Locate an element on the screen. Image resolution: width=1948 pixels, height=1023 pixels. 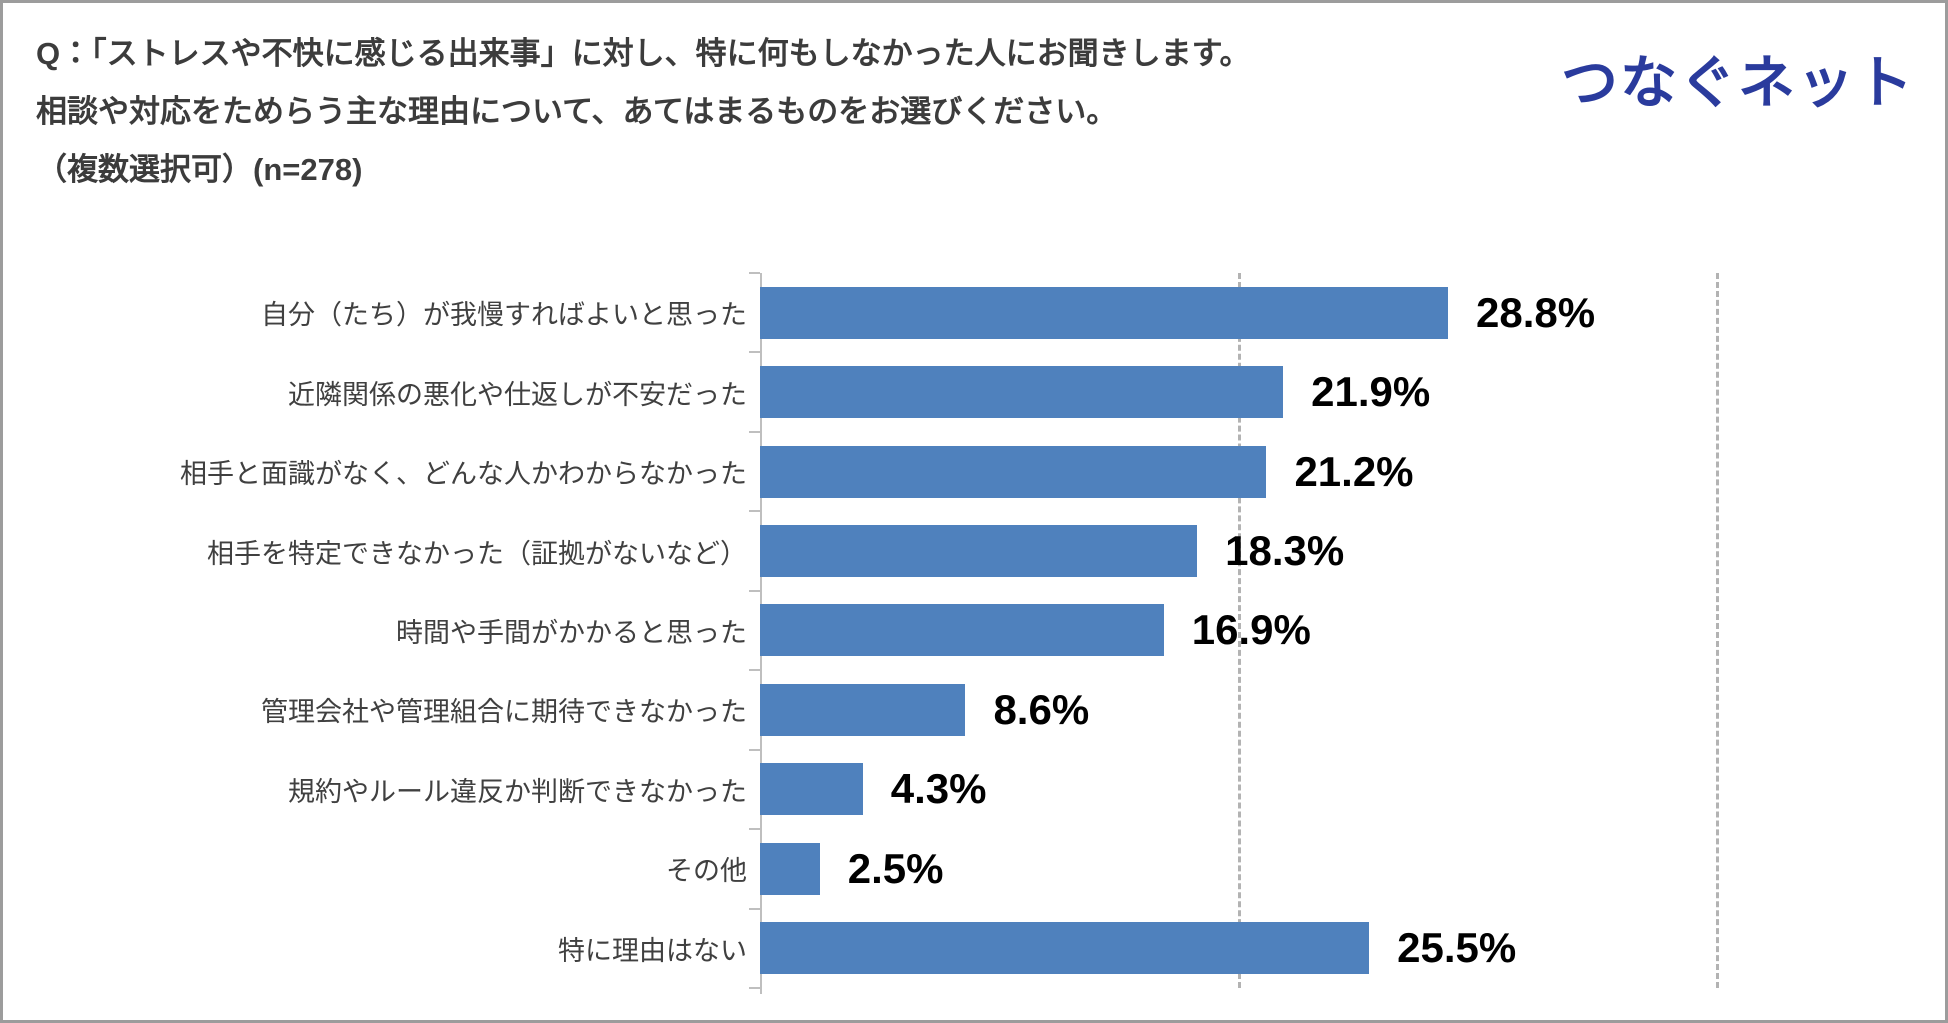
question-line-1: Q：「ストレスや不快に感じる出来事」に対し、特に何もしなかった人にお聞きします。 is located at coordinates (643, 53).